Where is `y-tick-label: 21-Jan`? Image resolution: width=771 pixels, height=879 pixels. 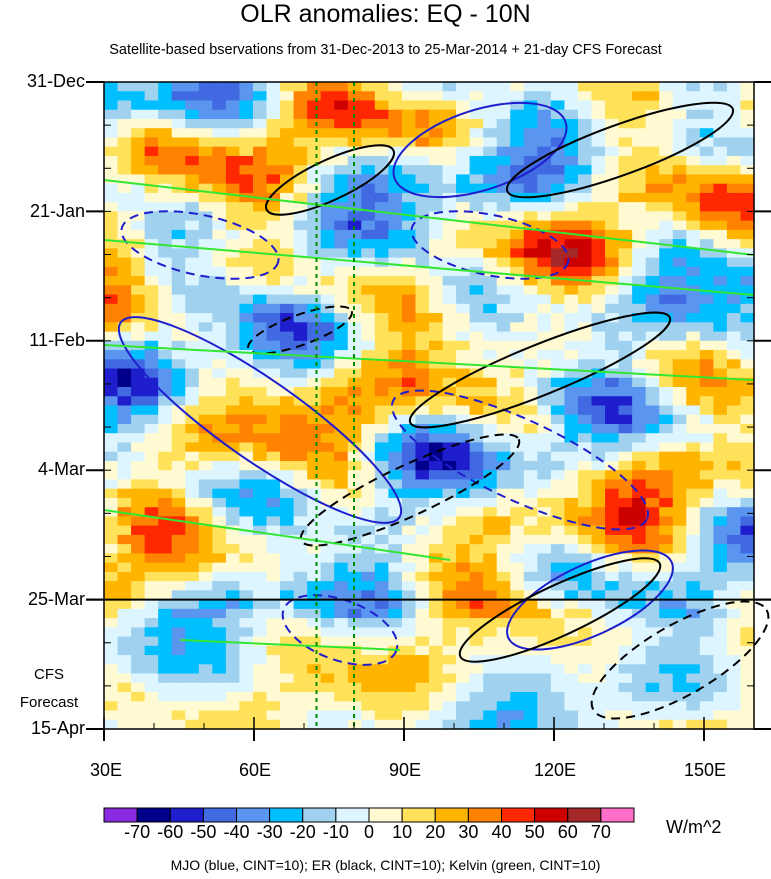 y-tick-label: 21-Jan is located at coordinates (57, 211).